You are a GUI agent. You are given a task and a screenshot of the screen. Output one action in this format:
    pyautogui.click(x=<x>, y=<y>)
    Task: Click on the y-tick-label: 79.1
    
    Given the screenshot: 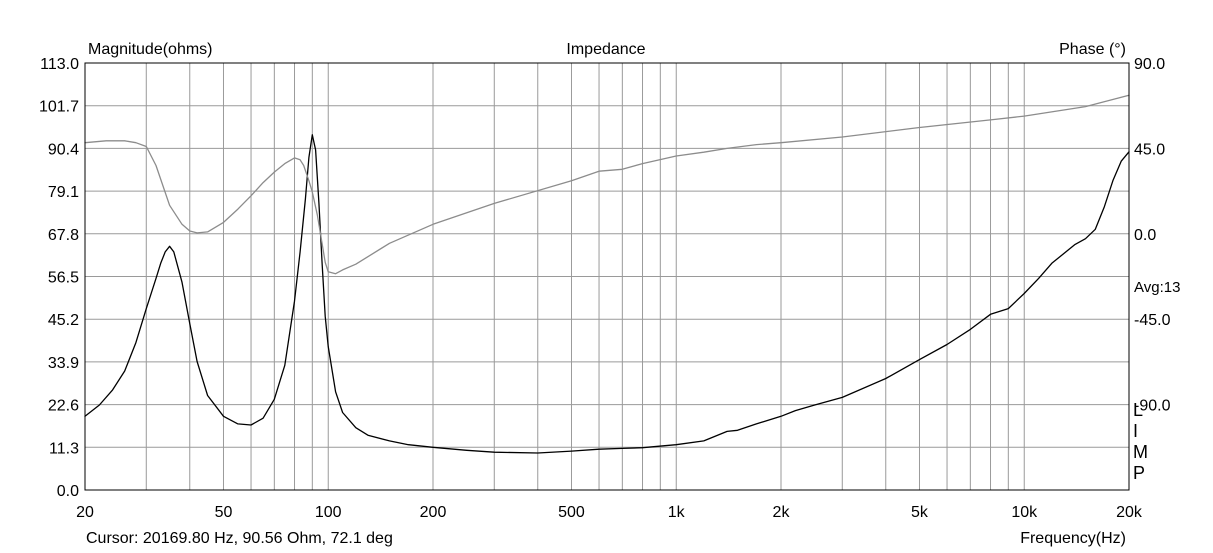 What is the action you would take?
    pyautogui.click(x=63, y=192)
    